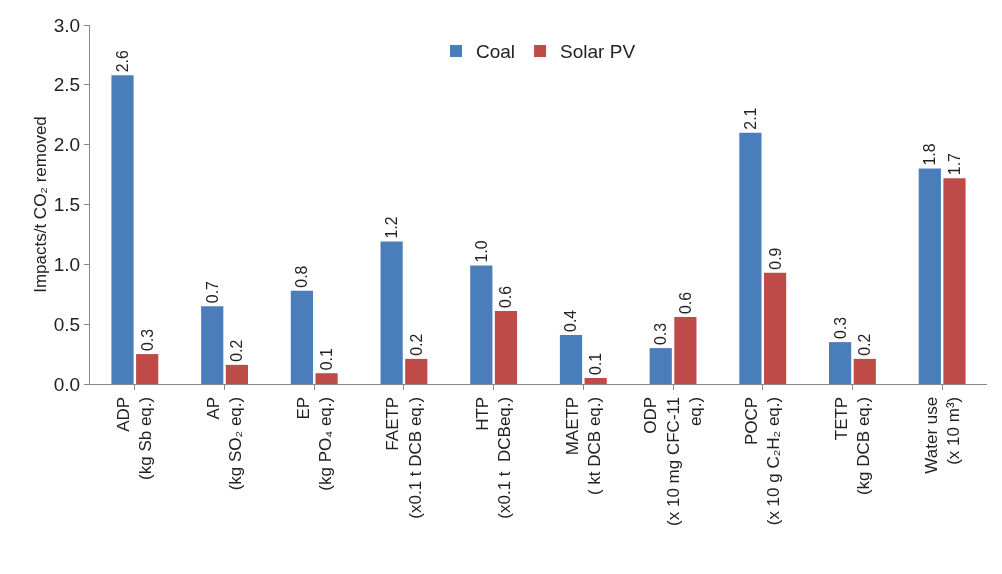 The width and height of the screenshot is (1002, 574). What do you see at coordinates (135, 438) in the screenshot?
I see `x-tick-label: ADP (kg Sb eq.)` at bounding box center [135, 438].